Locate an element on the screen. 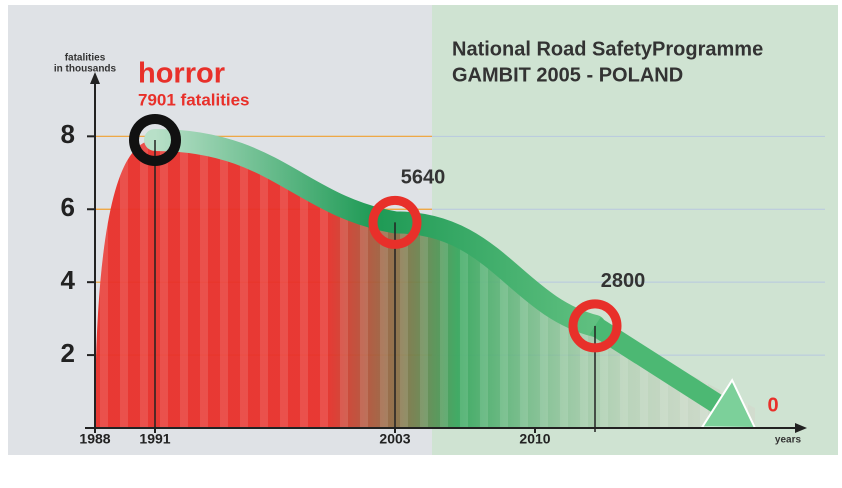  x-axis-label: years is located at coordinates (788, 440).